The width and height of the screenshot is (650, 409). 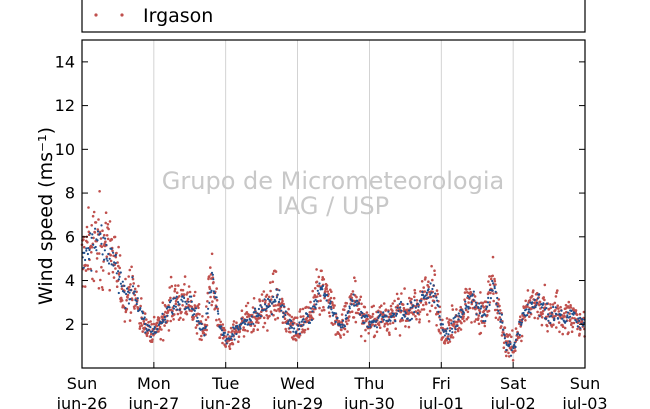 I want to click on y-tick-label: 6, so click(x=70, y=236).